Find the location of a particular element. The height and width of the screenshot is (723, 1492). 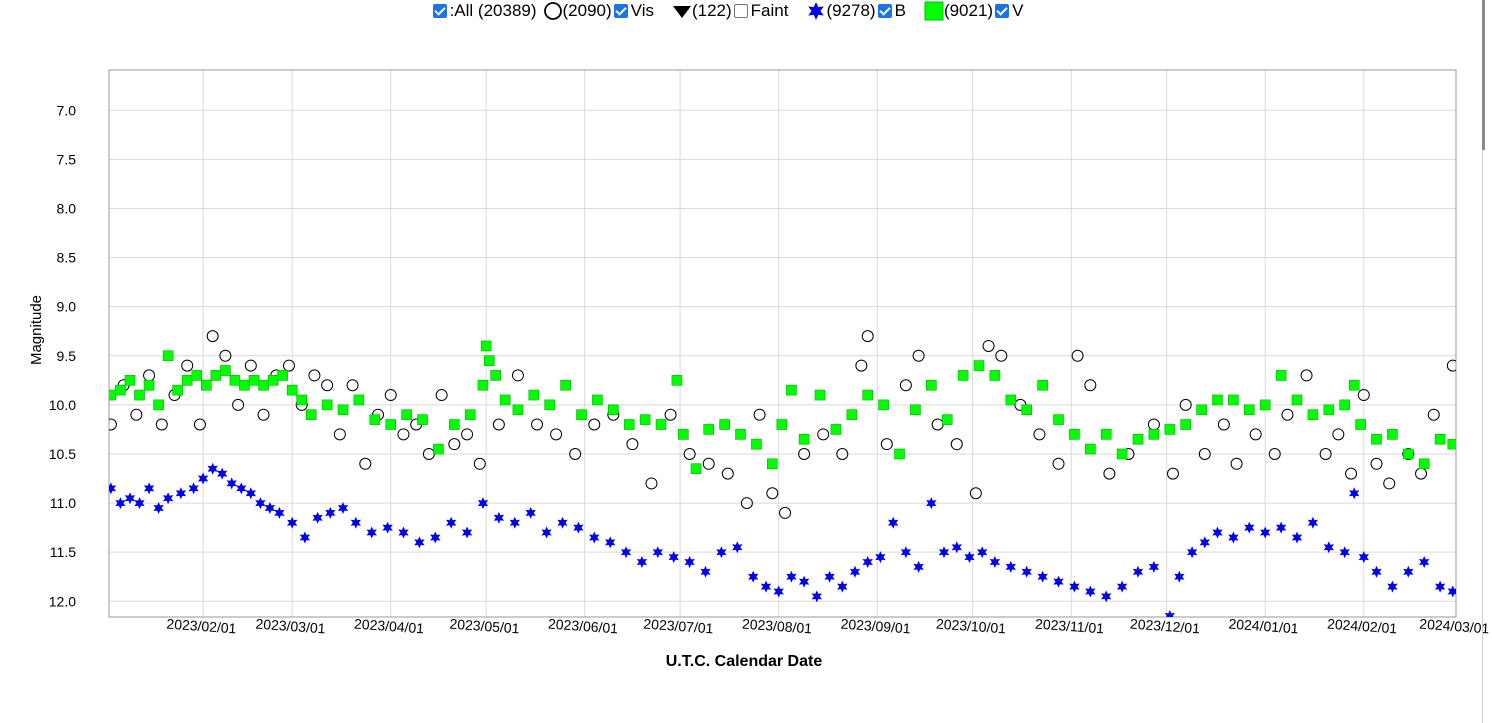

v-checkbox is located at coordinates (1002, 11).